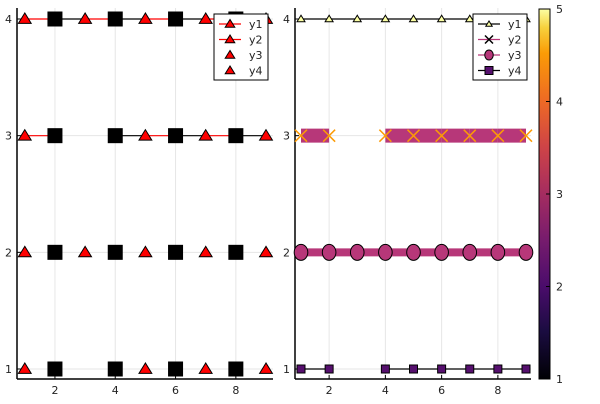  What do you see at coordinates (559, 287) in the screenshot?
I see `colorbar-tick-label: 2` at bounding box center [559, 287].